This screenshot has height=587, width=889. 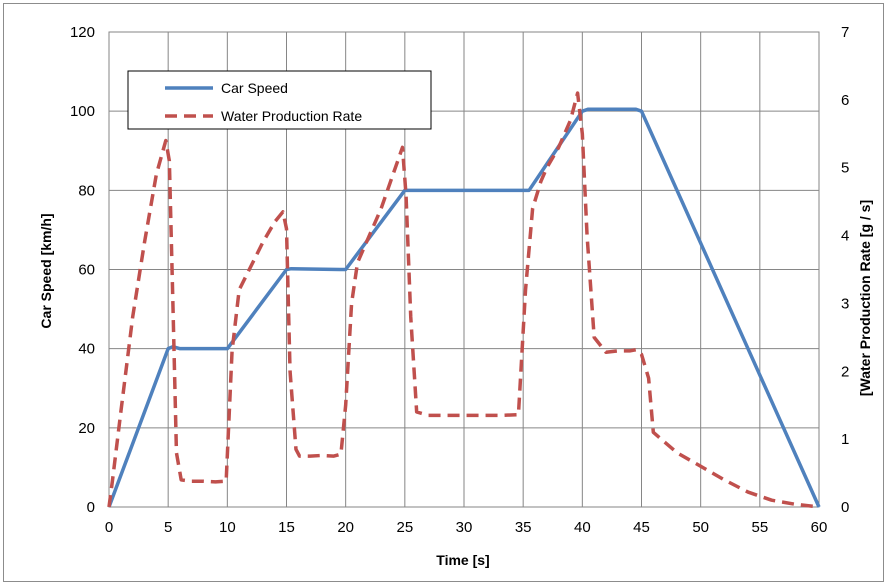 I want to click on y2-tick-label-2: 2, so click(x=845, y=371).